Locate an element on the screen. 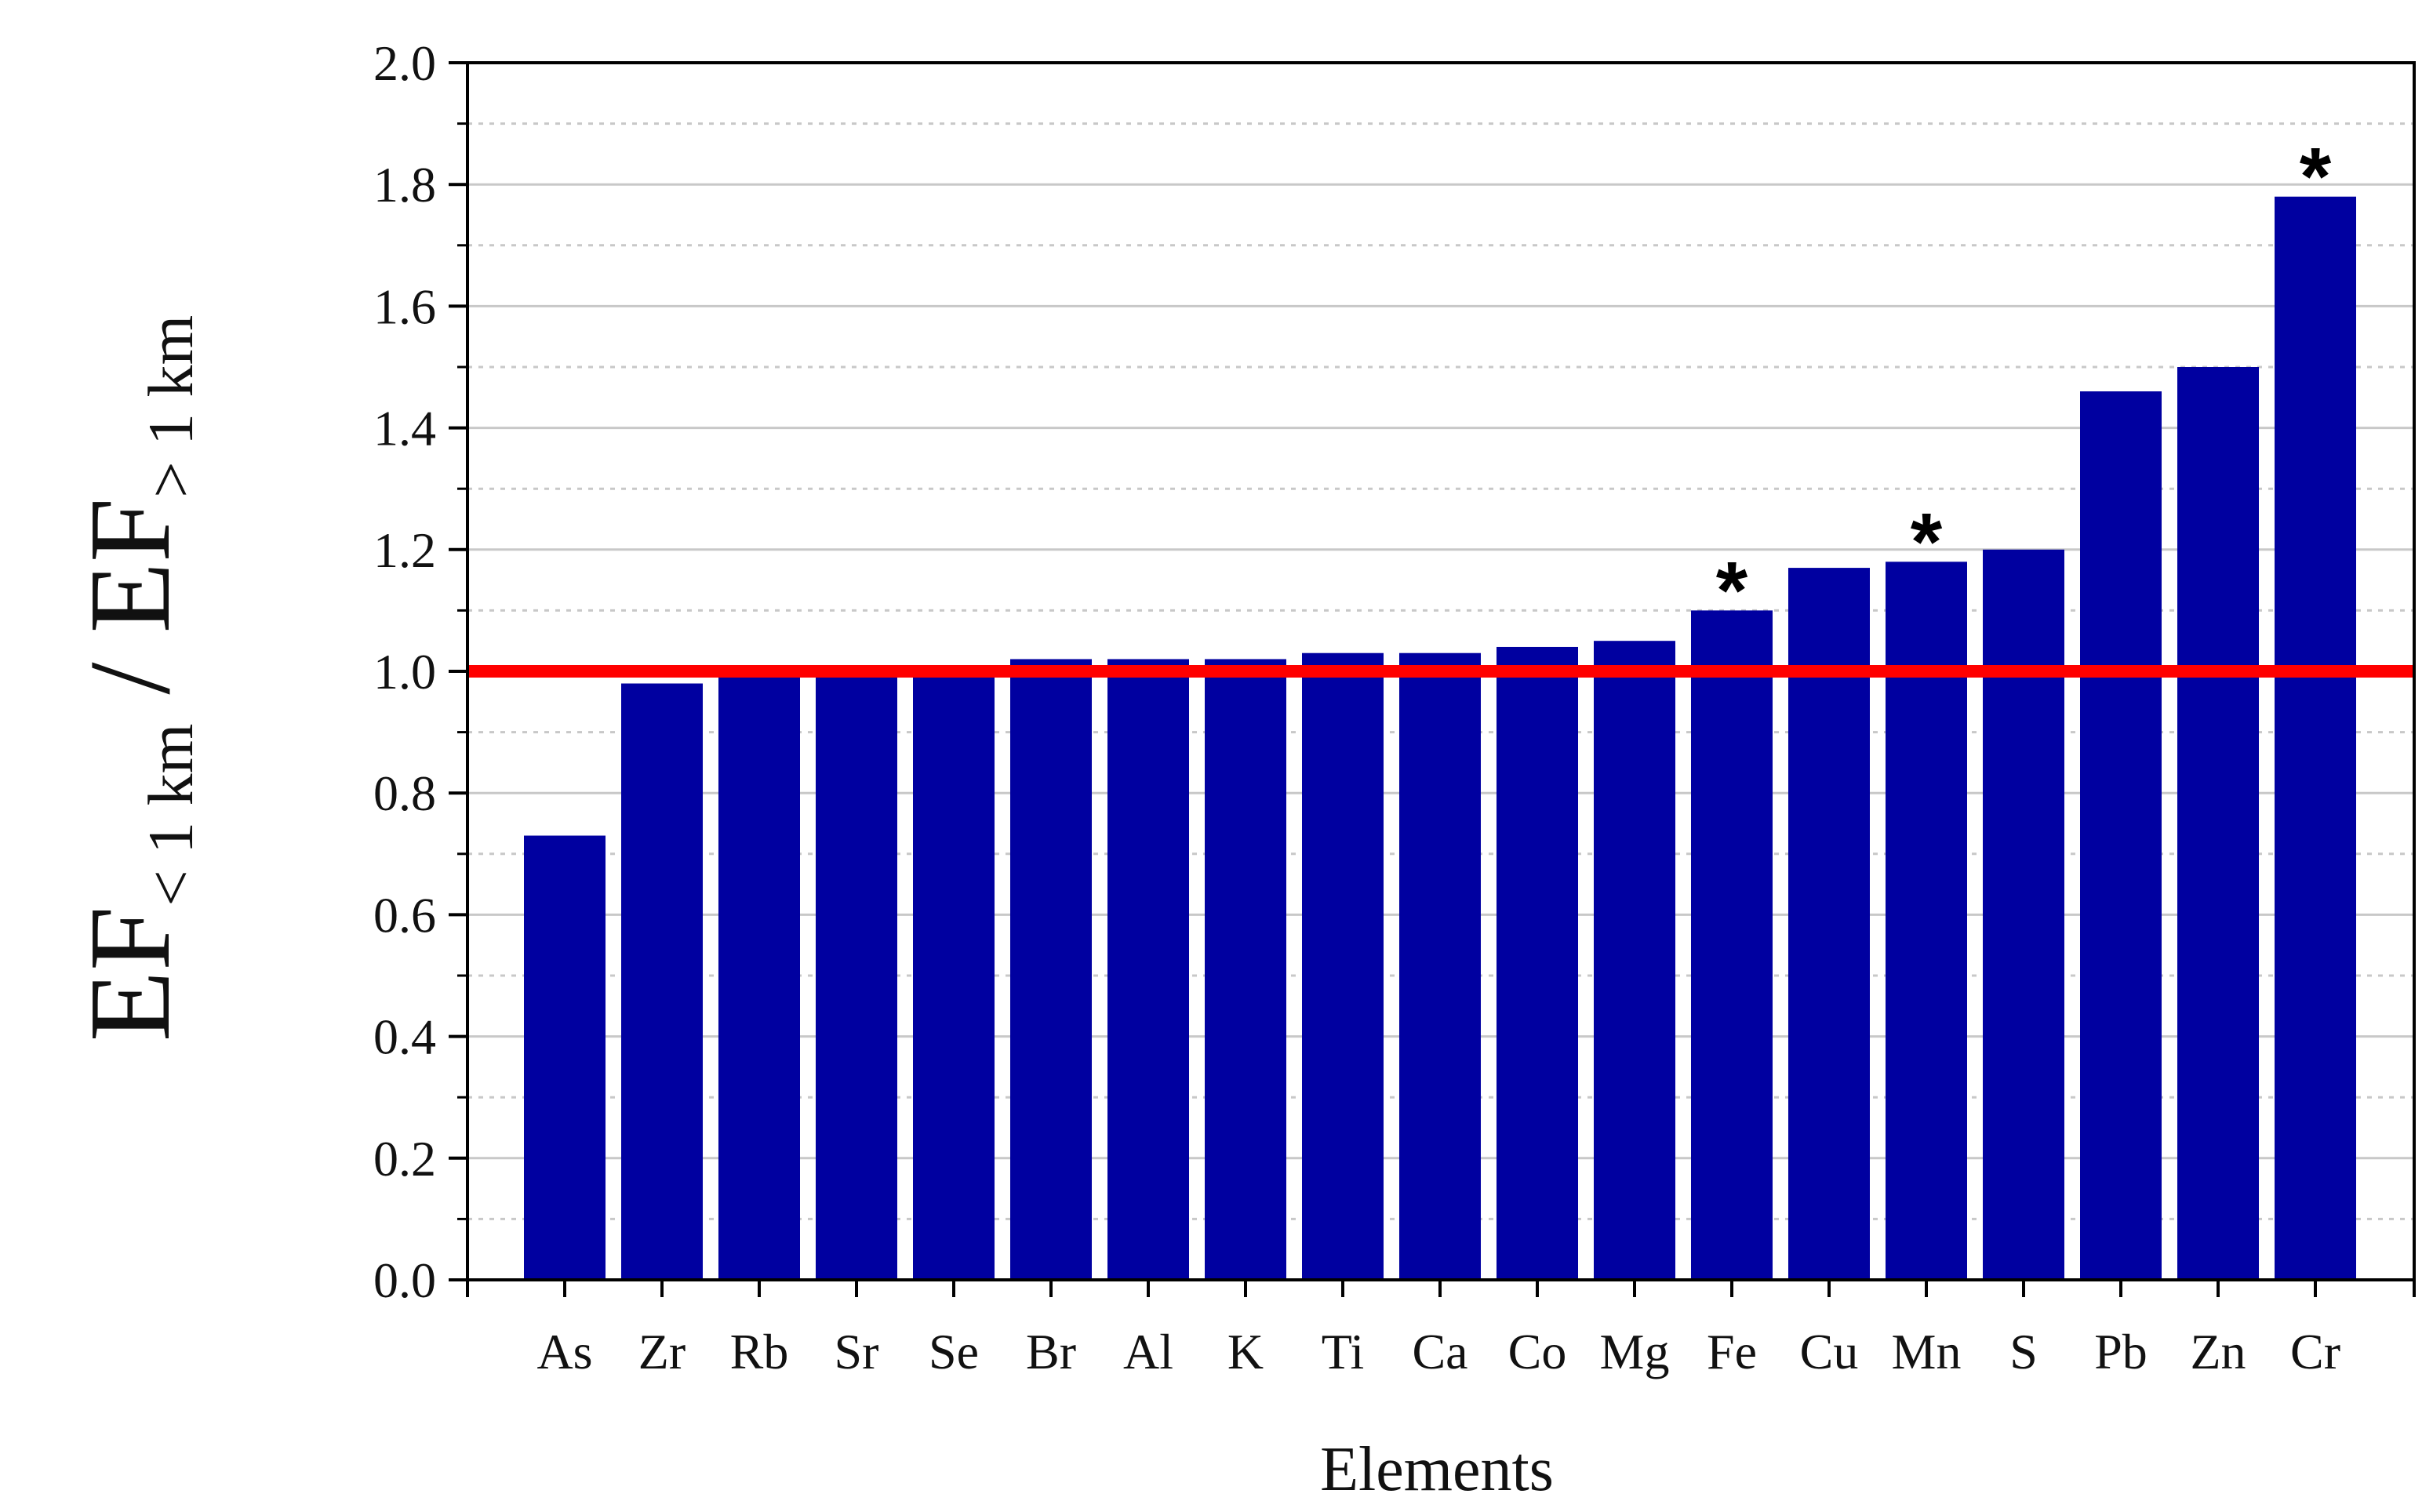  x-axis-title: Elements is located at coordinates (1437, 1469).